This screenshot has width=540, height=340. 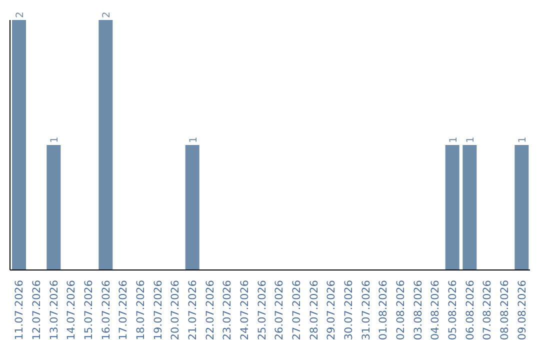 What do you see at coordinates (106, 310) in the screenshot?
I see `x-tick-label: 16.07.2026` at bounding box center [106, 310].